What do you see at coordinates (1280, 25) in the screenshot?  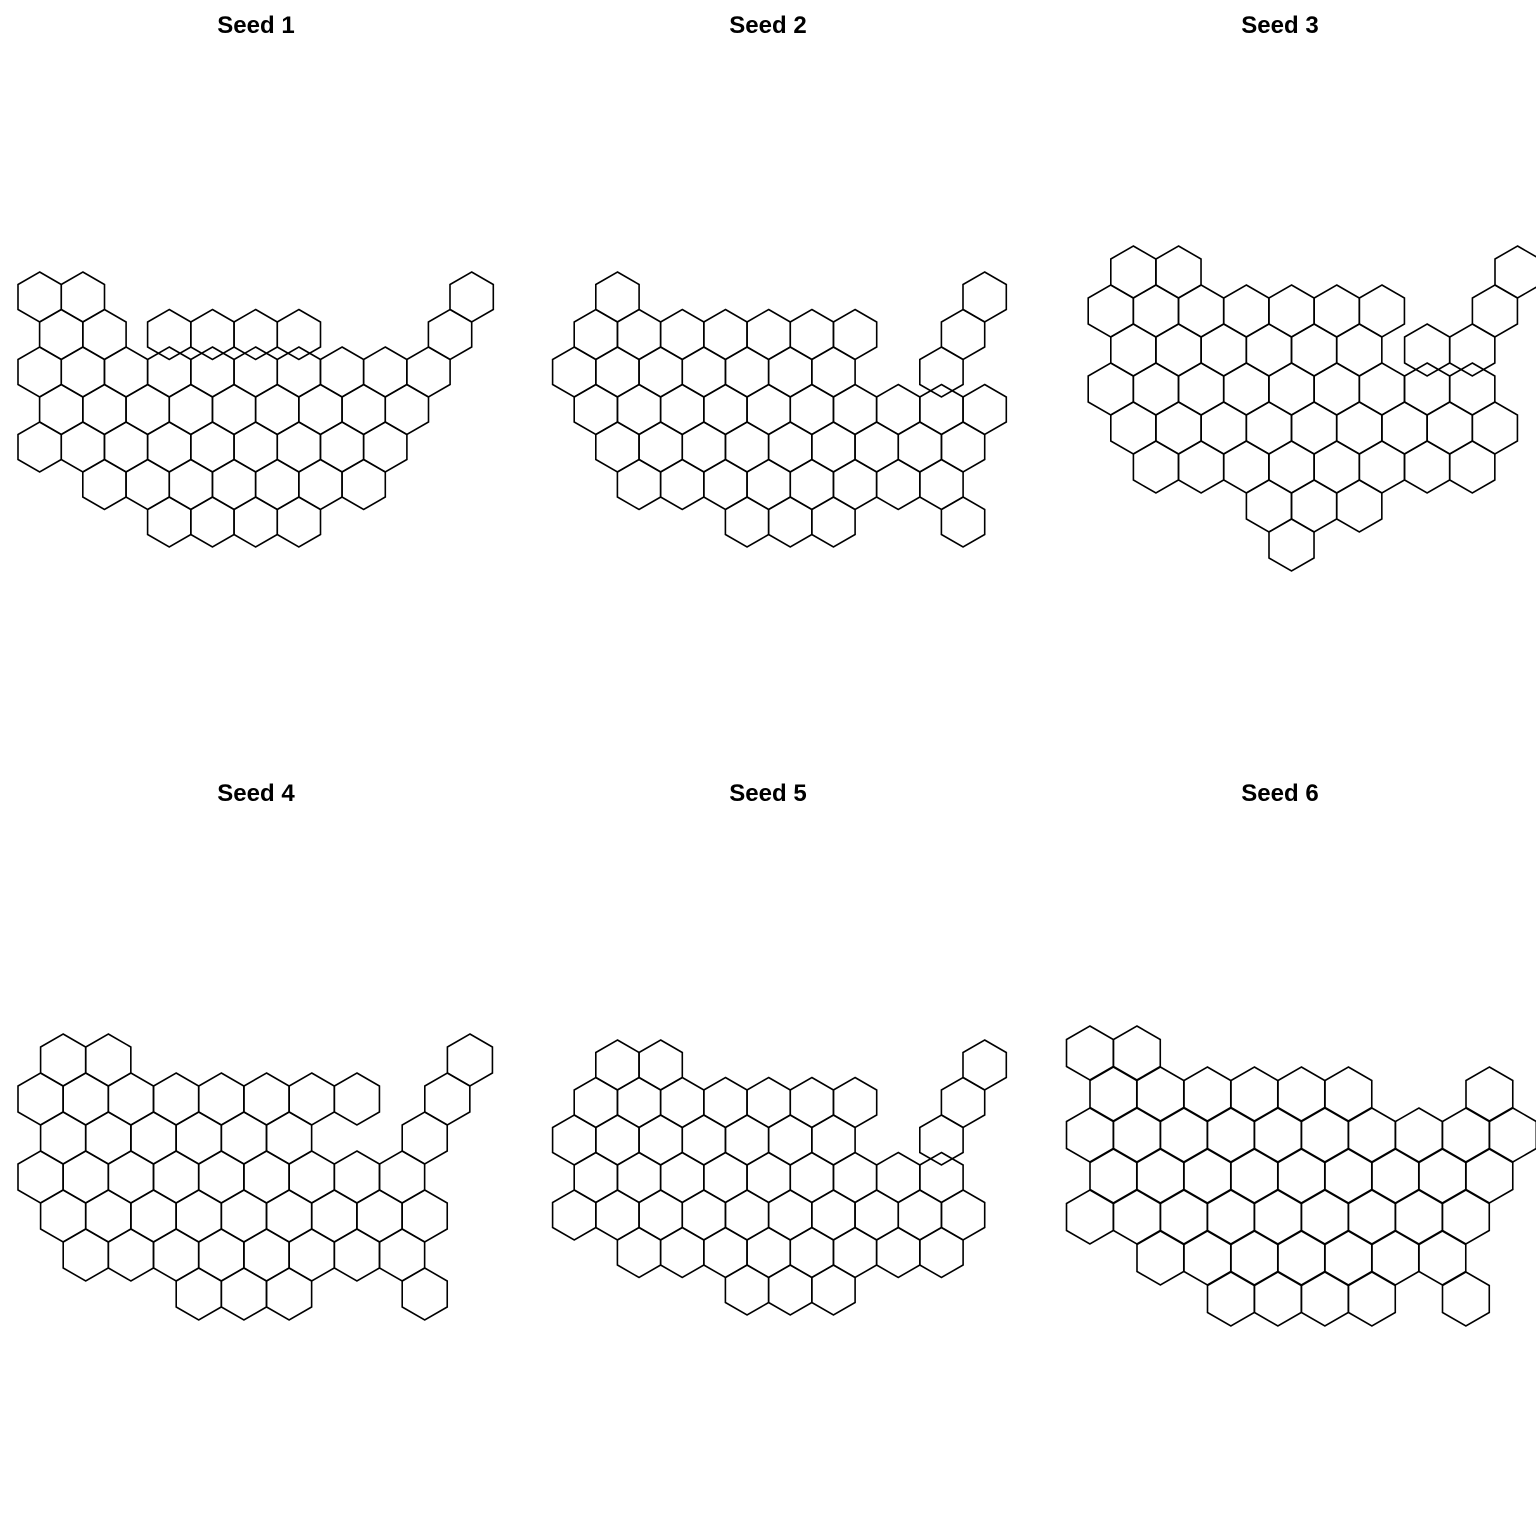 I see `panel-title: Seed 3` at bounding box center [1280, 25].